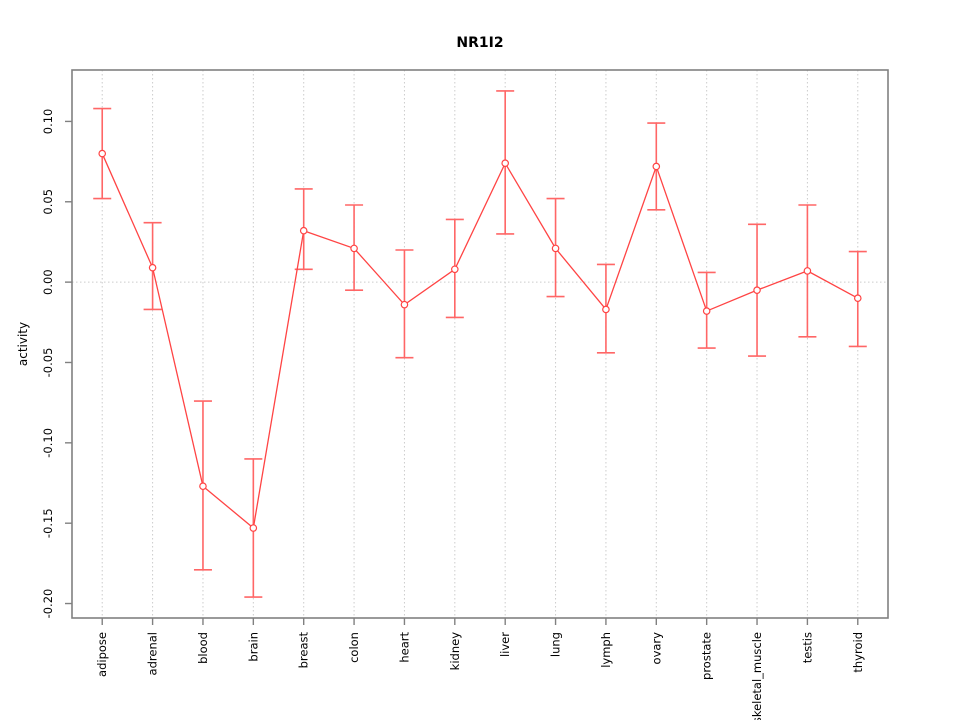 The width and height of the screenshot is (960, 720). Describe the element at coordinates (479, 43) in the screenshot. I see `chart-title: NR1I2` at that location.